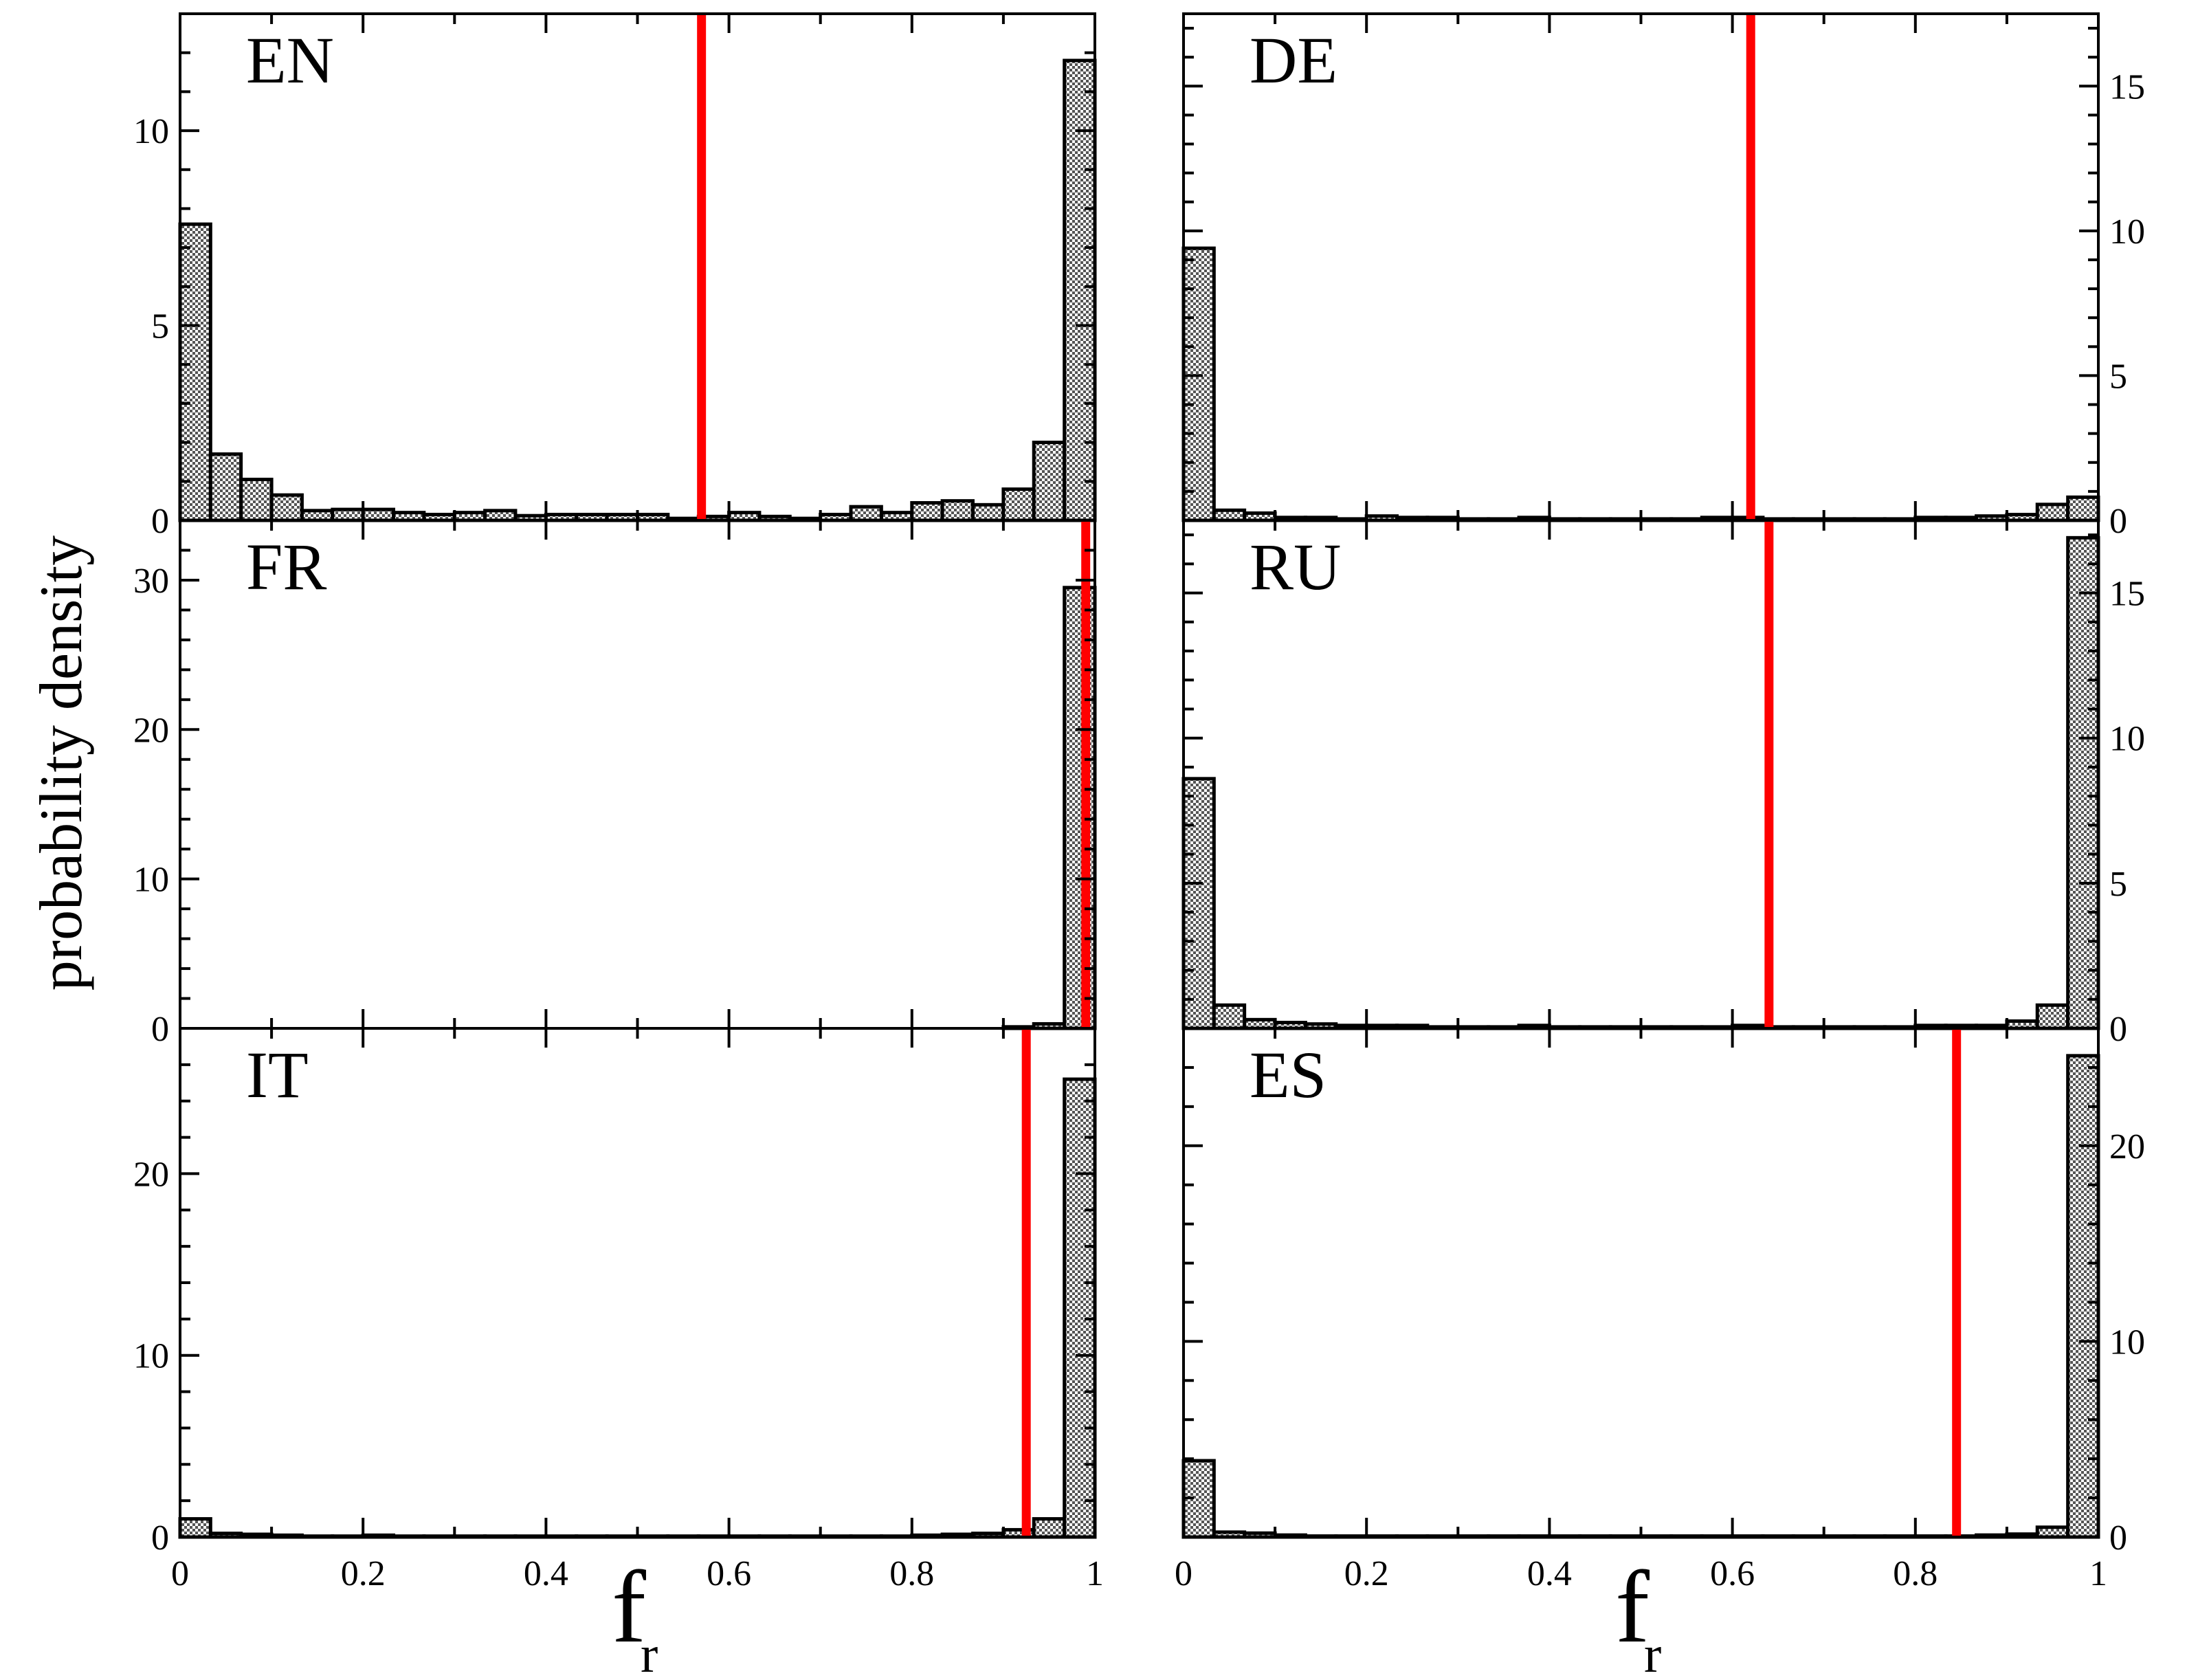 The image size is (2187, 1680). I want to click on panel-en: 0 5 10 EN, so click(615, 276).